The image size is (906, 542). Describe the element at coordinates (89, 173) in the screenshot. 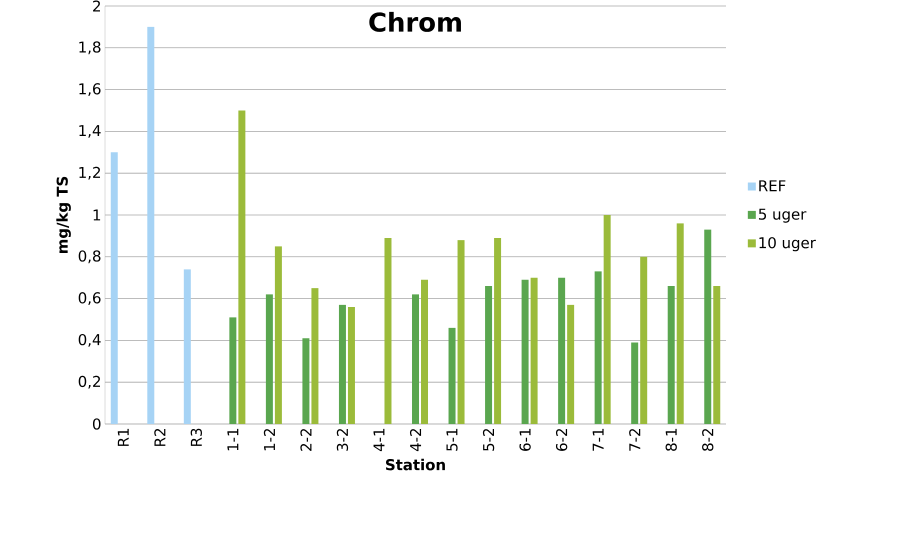

I see `y-tick-label: 1,2` at that location.